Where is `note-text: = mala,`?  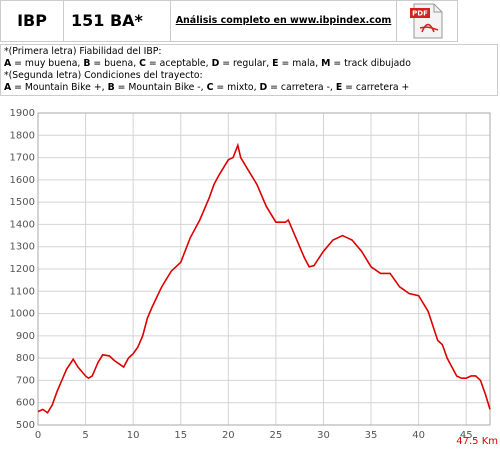 note-text: = mala, is located at coordinates (300, 63).